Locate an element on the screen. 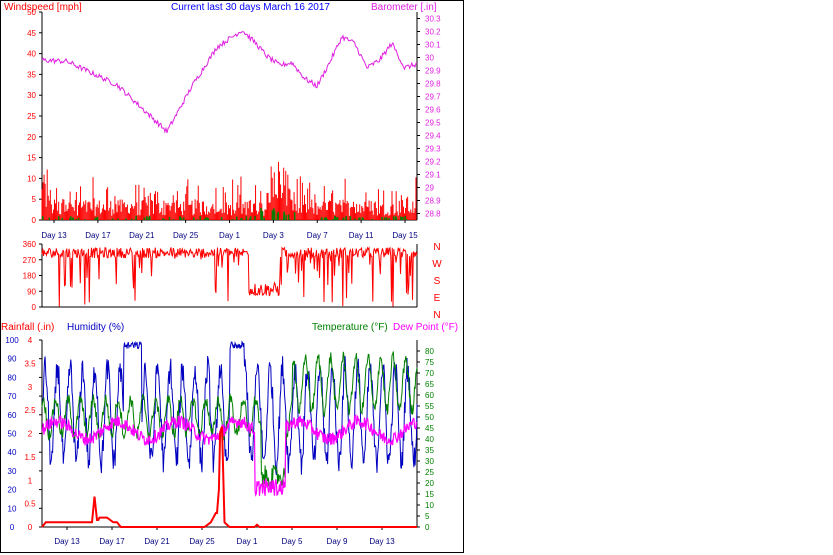  wdir-tick-label: 360 is located at coordinates (30, 244).